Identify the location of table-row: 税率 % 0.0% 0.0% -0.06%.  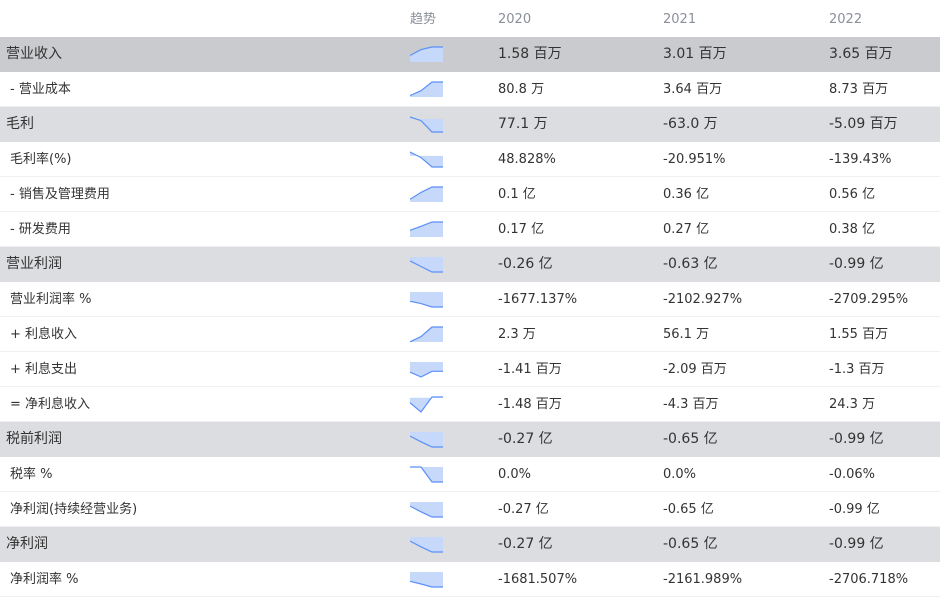
(470, 474).